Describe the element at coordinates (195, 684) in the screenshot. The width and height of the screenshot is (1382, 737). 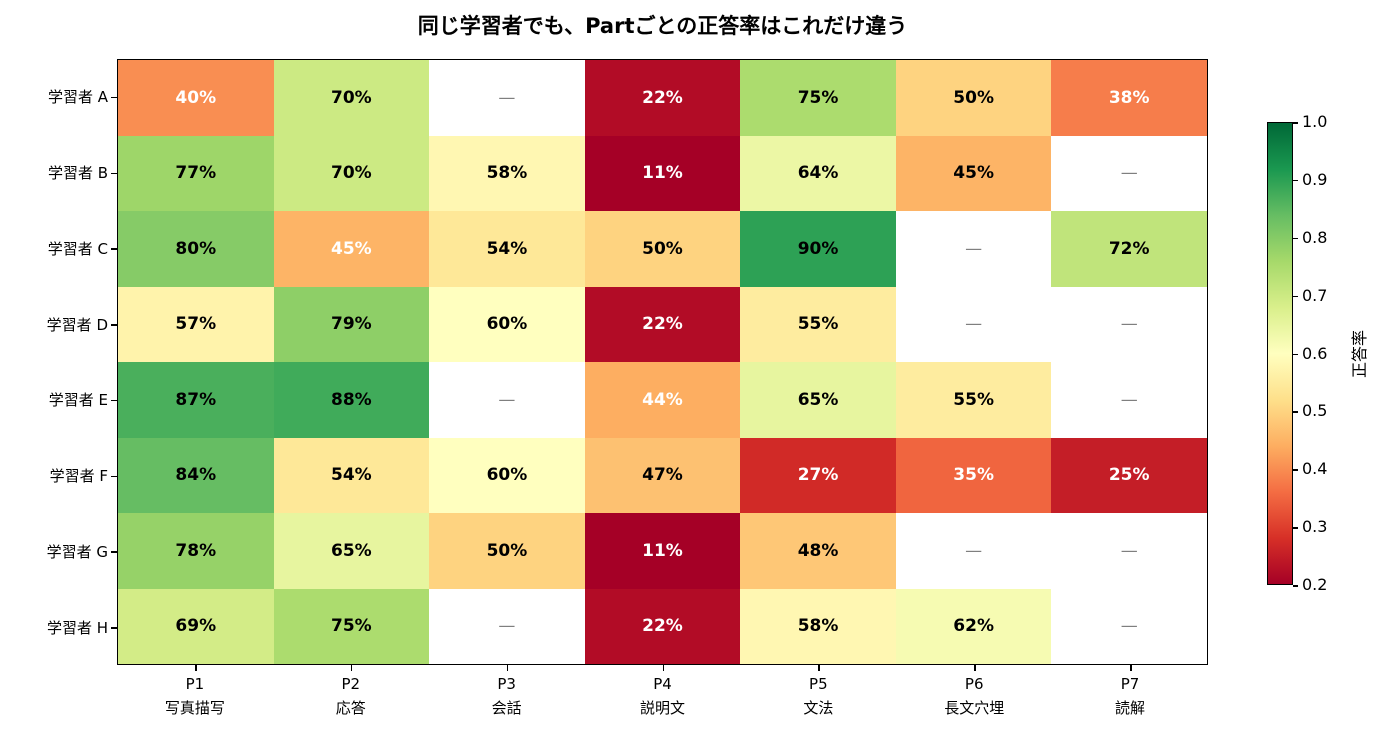
I see `column-part-label: P1` at that location.